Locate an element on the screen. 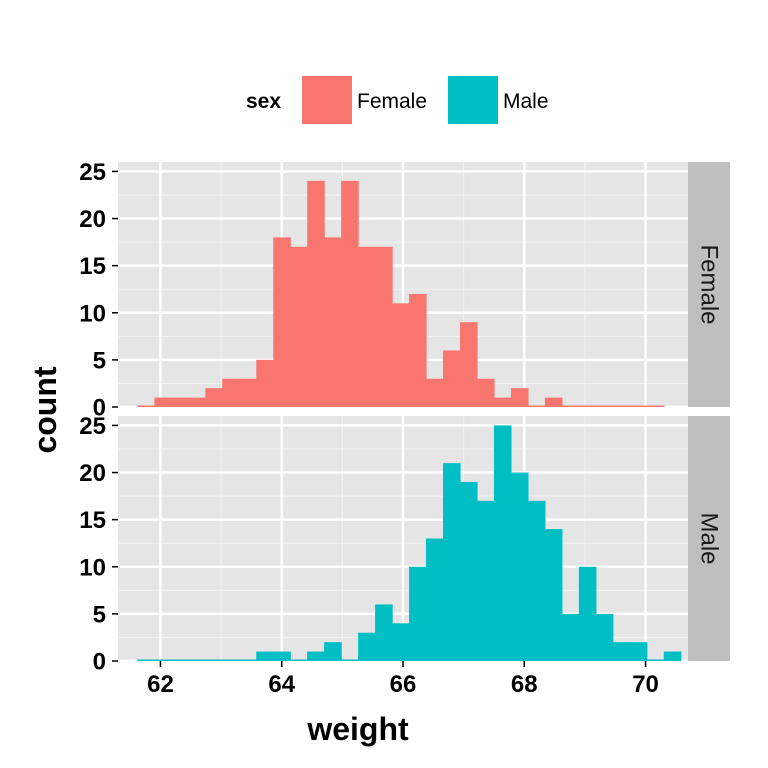  x-axis-ticks: 62 64 66 68 70 is located at coordinates (403, 679).